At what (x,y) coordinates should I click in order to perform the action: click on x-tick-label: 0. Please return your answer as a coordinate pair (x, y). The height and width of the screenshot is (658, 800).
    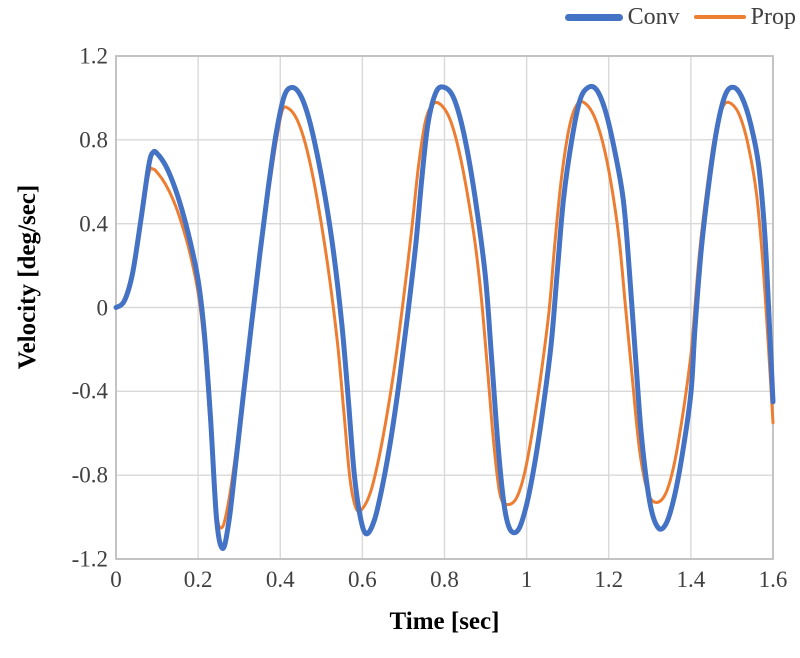
    Looking at the image, I should click on (116, 579).